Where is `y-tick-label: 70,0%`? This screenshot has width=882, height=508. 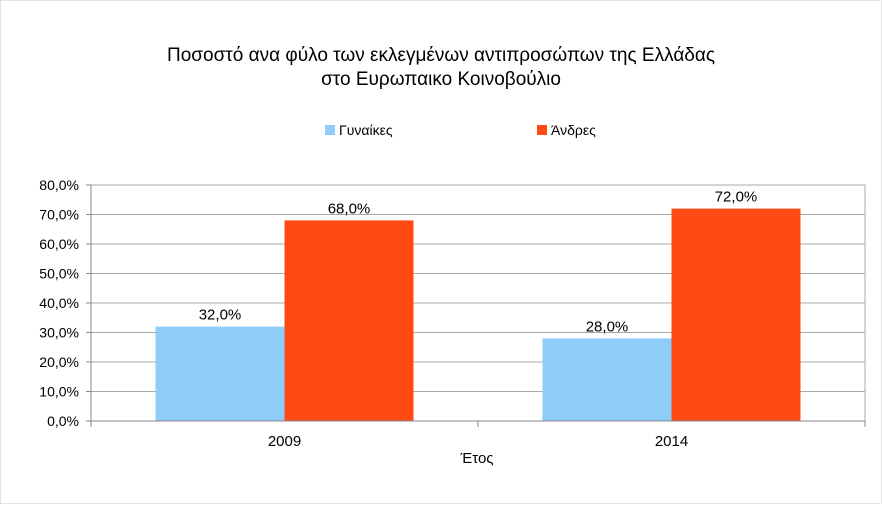
y-tick-label: 70,0% is located at coordinates (59, 215).